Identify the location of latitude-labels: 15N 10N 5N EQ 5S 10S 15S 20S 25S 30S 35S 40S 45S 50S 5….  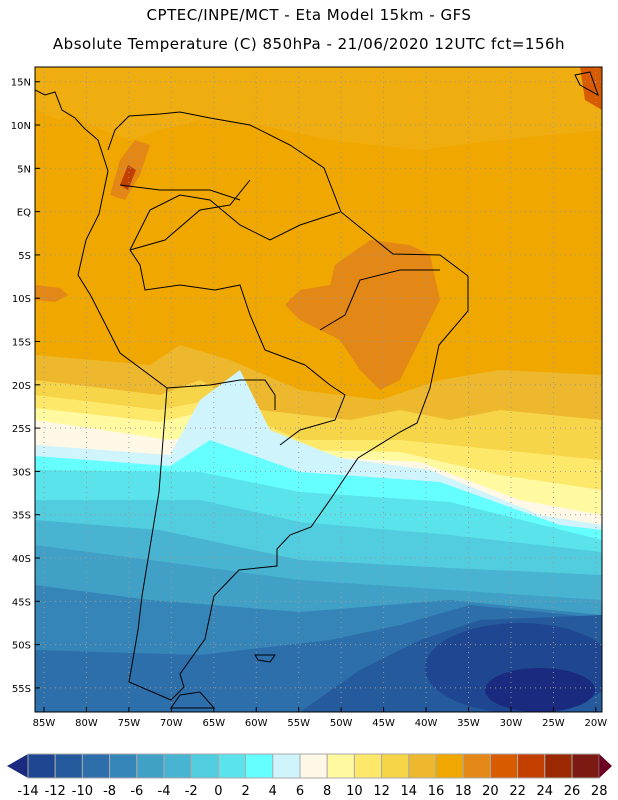
(21, 386).